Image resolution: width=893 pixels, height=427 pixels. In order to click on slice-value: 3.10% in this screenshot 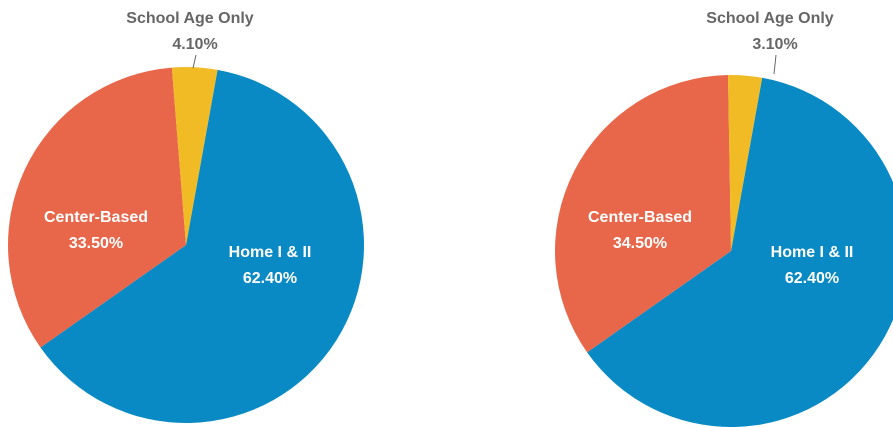, I will do `click(774, 44)`.